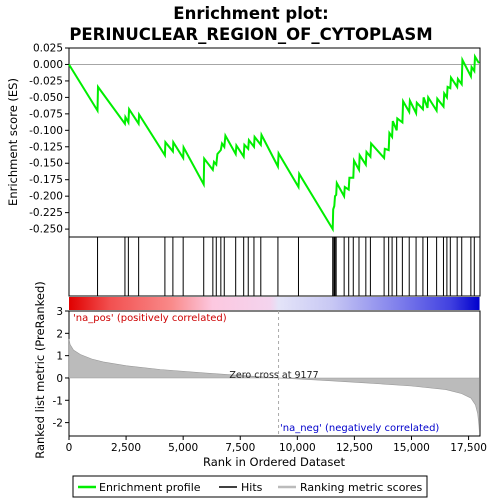 The height and width of the screenshot is (500, 500). I want to click on x-tick-label: 12,500, so click(354, 448).